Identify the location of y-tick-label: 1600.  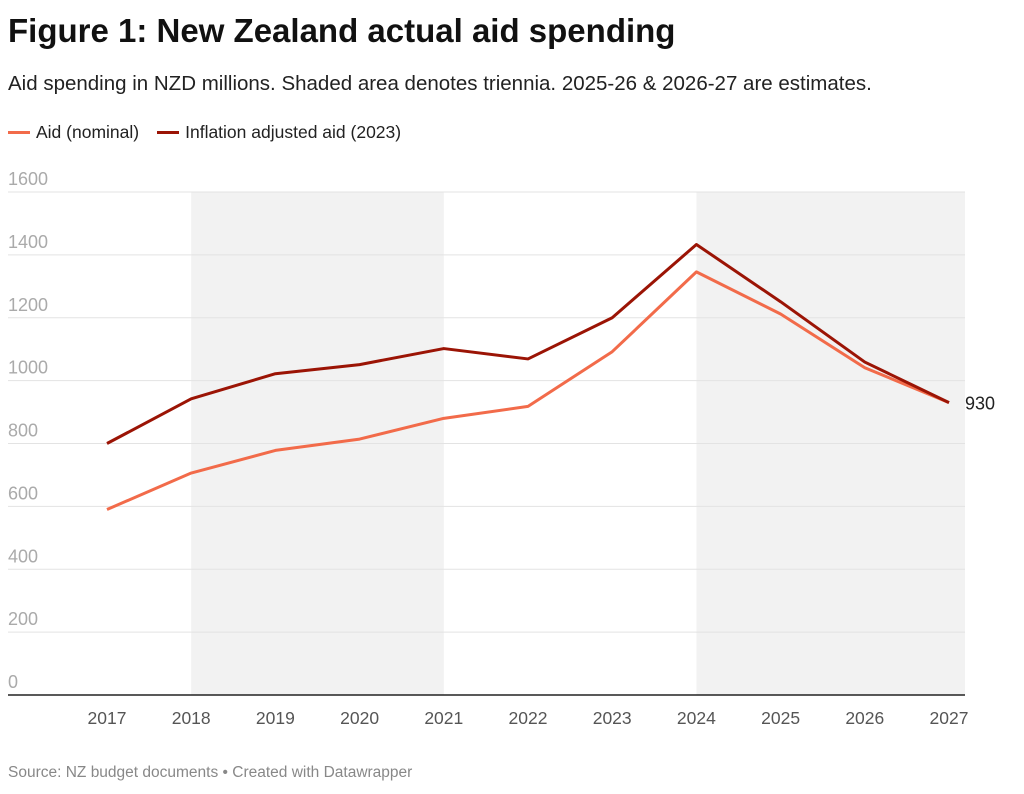
(28, 179).